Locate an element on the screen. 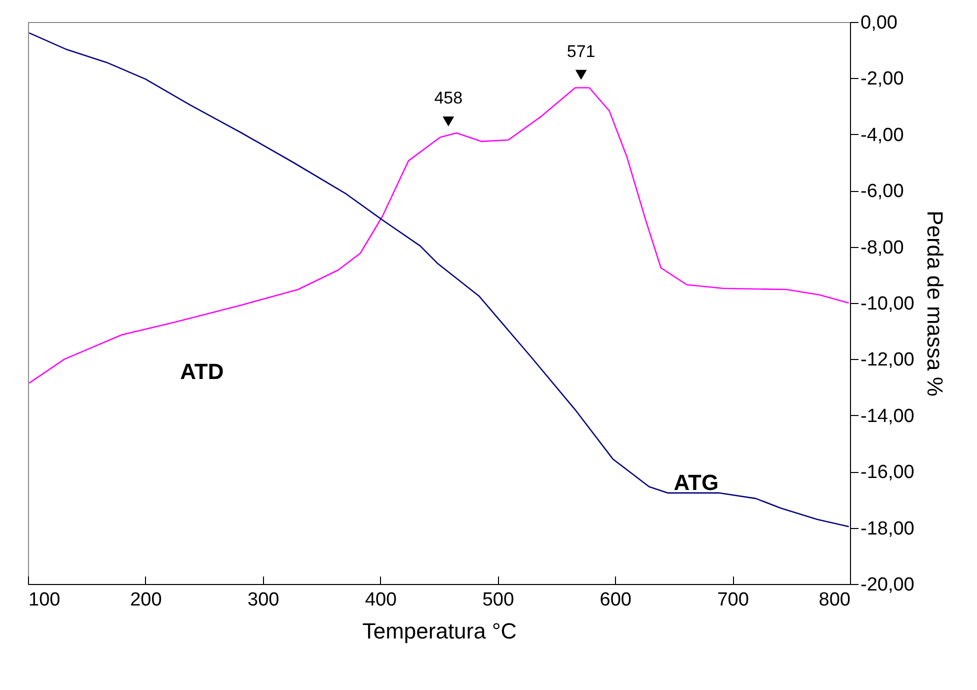 The image size is (977, 690). y-tick-label: -20,00 is located at coordinates (887, 585).